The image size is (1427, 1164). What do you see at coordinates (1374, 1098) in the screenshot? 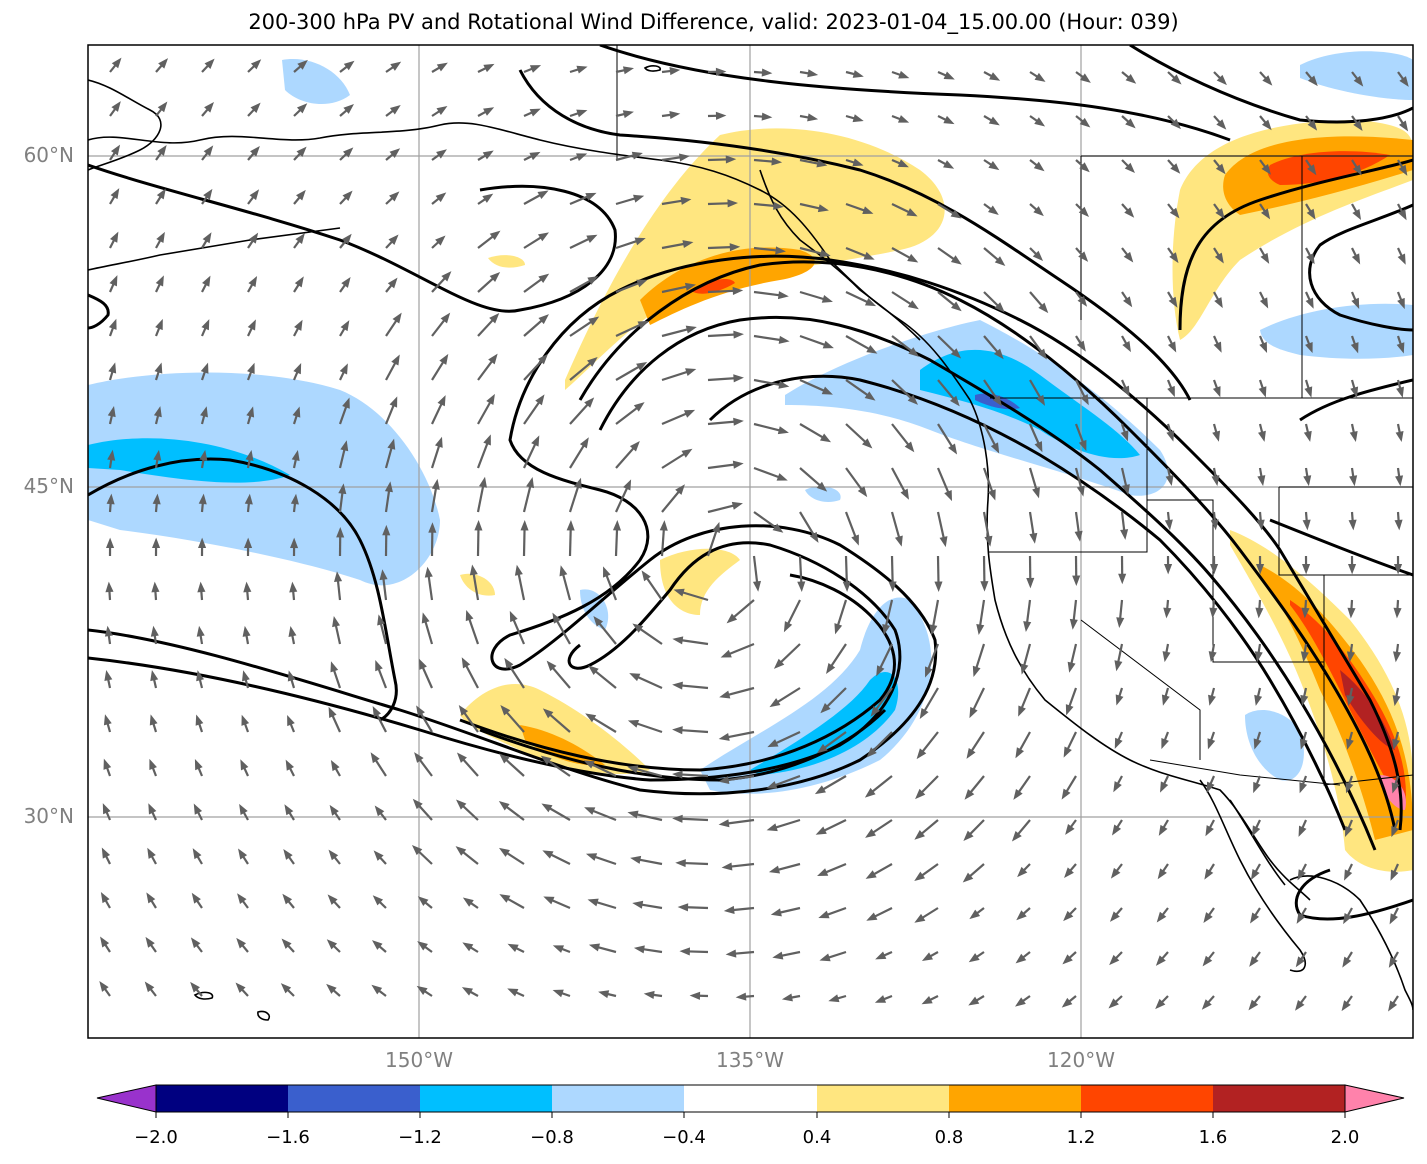
I see `colorbar-over-triangle` at bounding box center [1374, 1098].